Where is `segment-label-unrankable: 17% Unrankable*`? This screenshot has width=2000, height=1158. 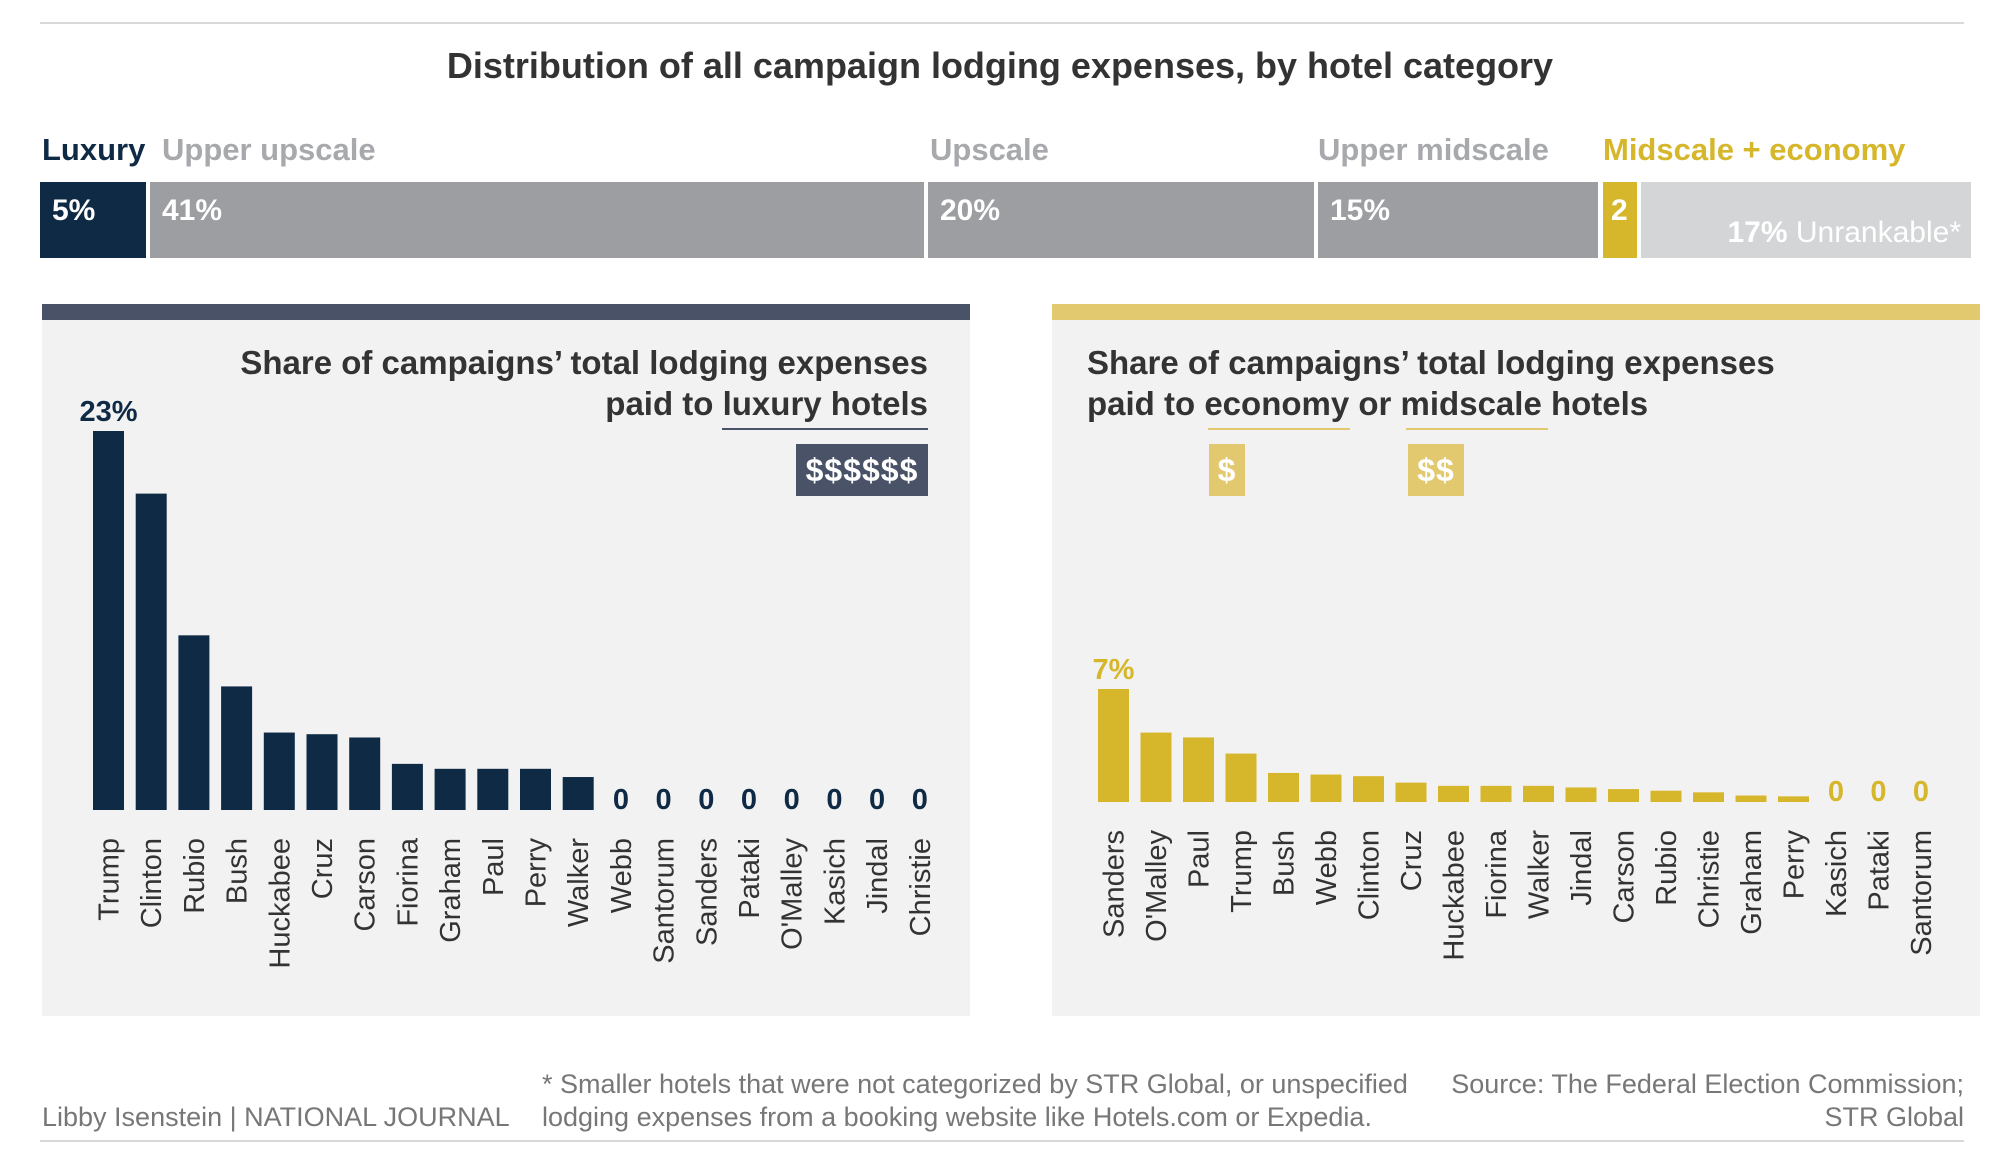 segment-label-unrankable: 17% Unrankable* is located at coordinates (1845, 233).